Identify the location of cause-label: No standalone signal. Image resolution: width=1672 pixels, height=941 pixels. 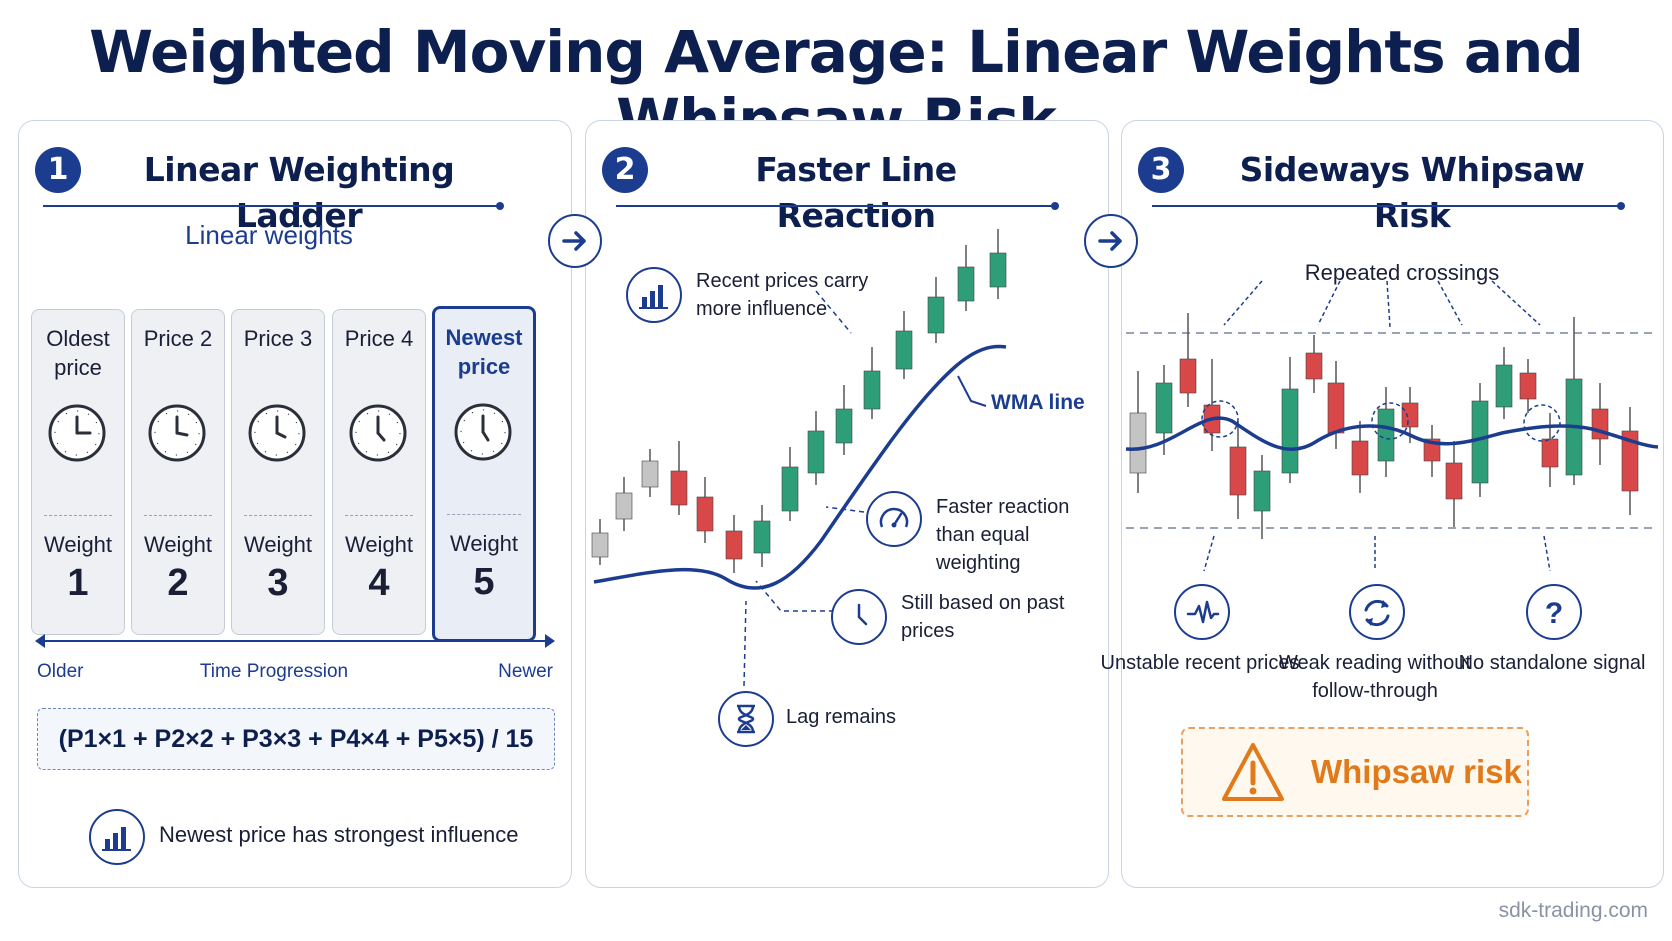
(1552, 663).